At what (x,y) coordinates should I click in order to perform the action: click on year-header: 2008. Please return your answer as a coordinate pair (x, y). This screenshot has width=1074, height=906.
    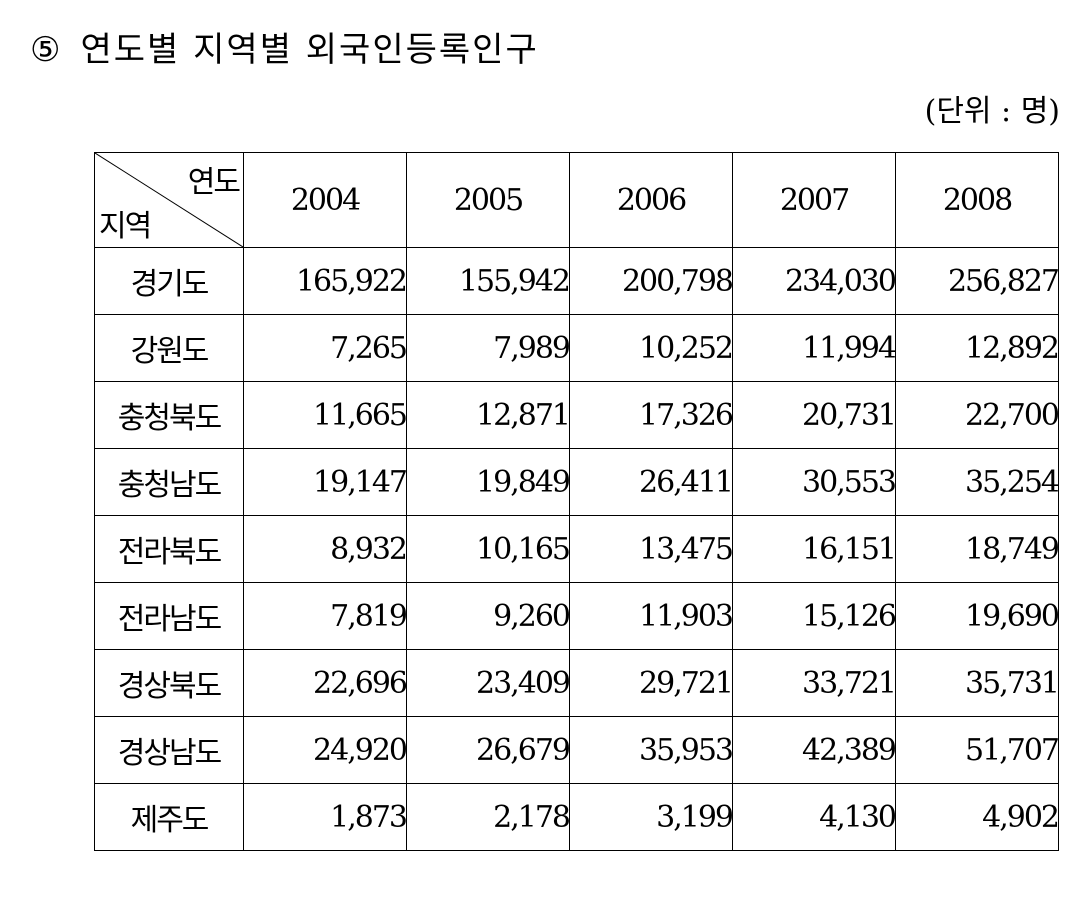
    Looking at the image, I should click on (977, 200).